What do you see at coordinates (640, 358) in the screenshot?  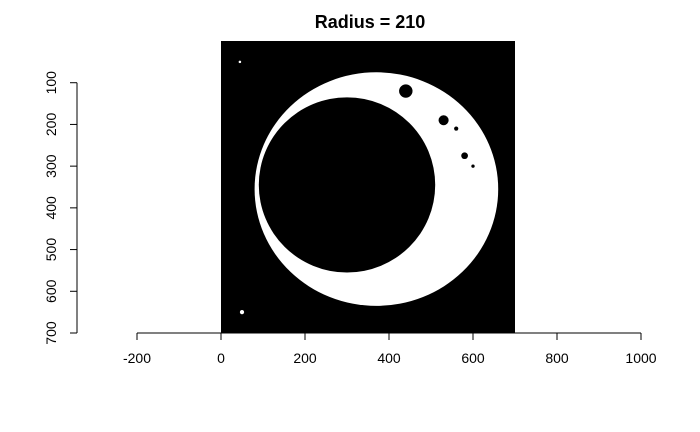 I see `x-tick-label: 1000` at bounding box center [640, 358].